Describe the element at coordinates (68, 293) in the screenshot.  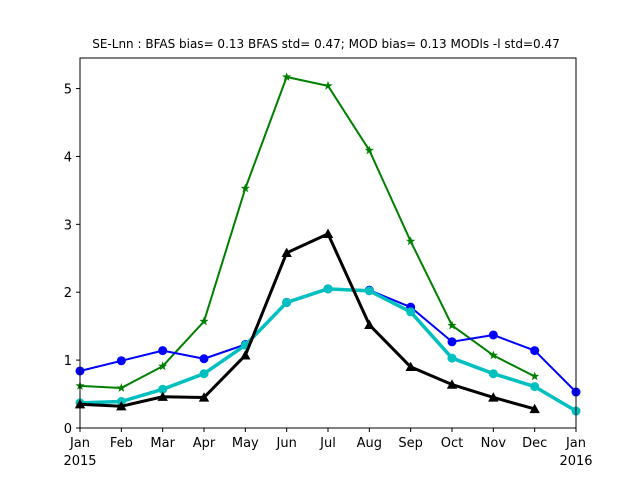
I see `y-tick-label: 2` at that location.